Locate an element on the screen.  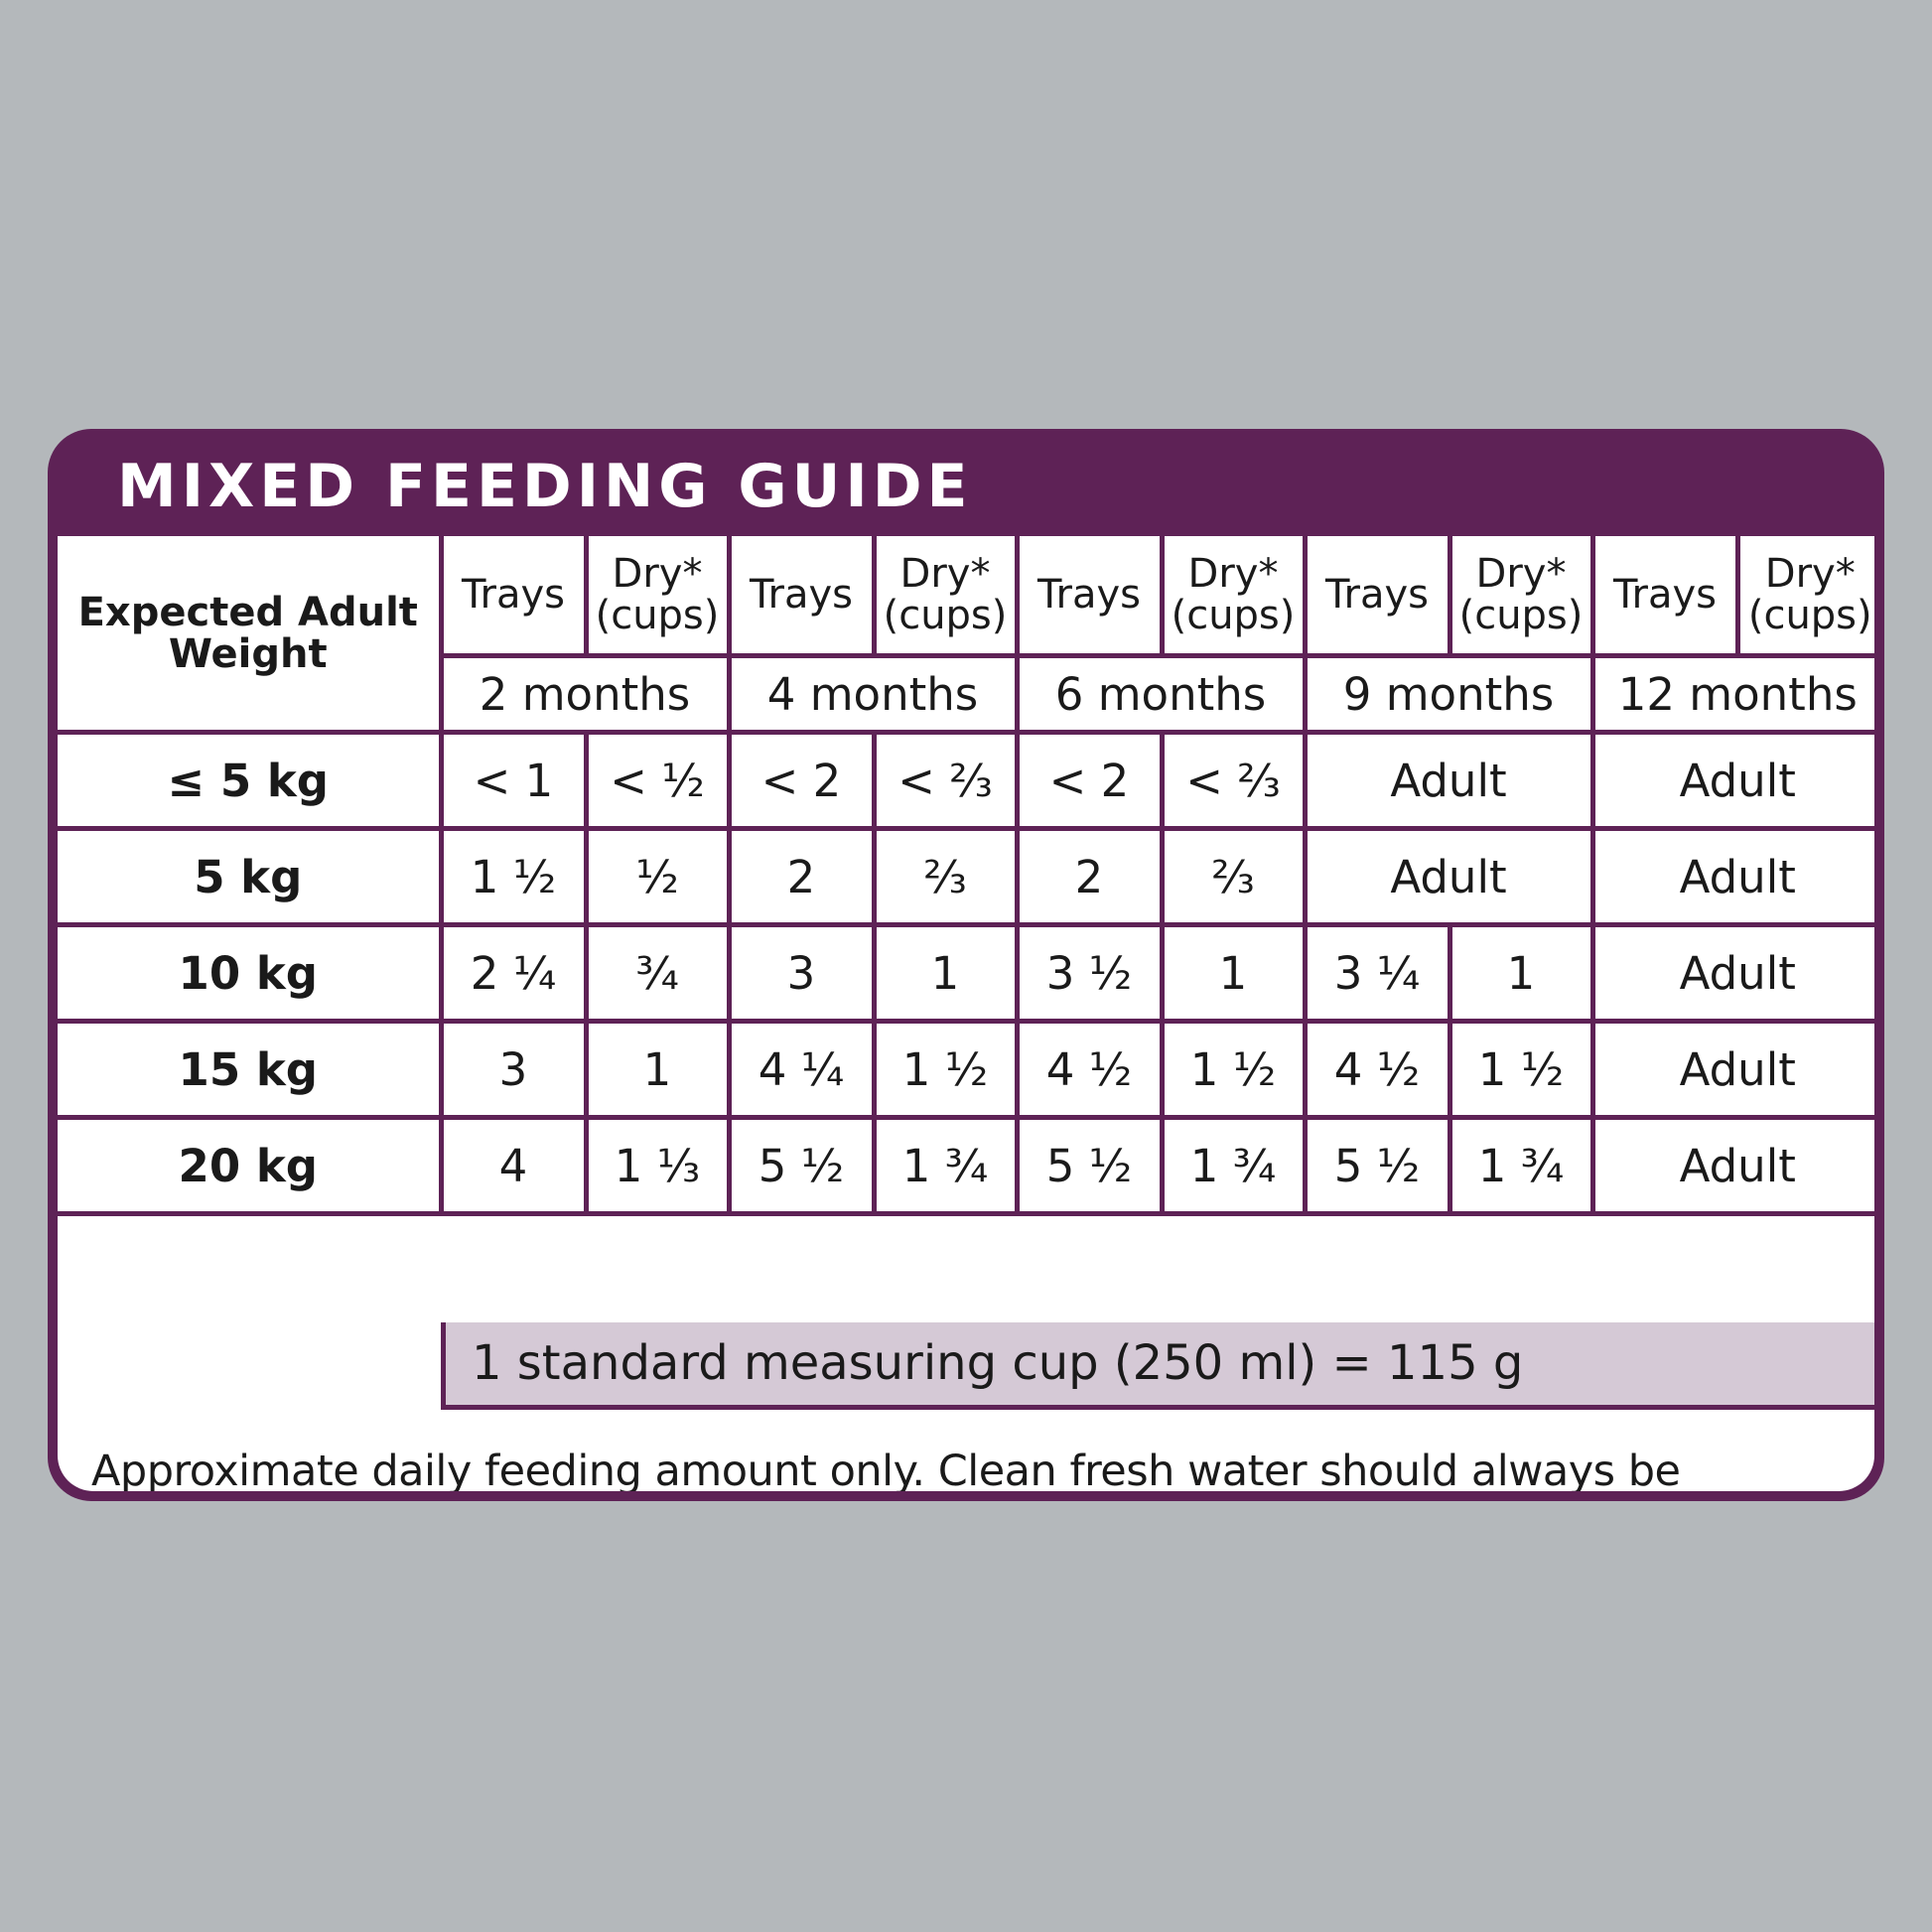
weight-cell: 10 kg is located at coordinates (251, 973).